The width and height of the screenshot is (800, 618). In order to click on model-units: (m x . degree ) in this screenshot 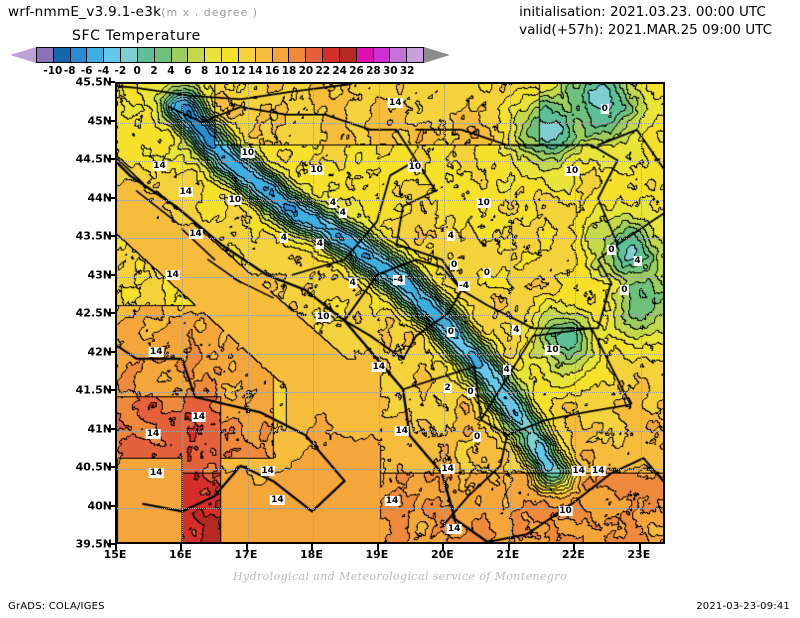, I will do `click(210, 12)`.